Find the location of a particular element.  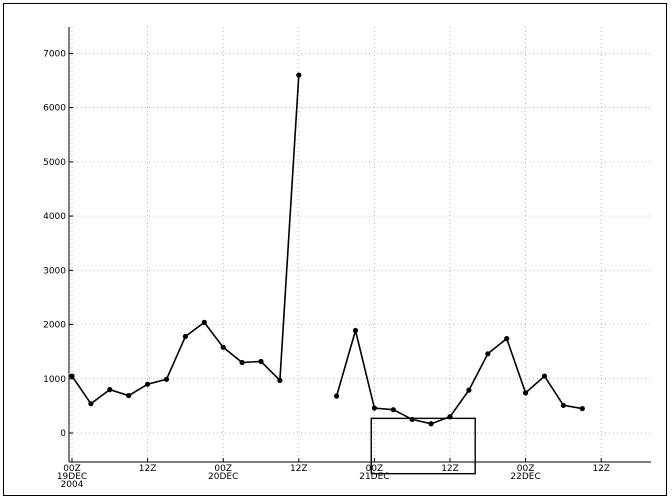

x-tick-label: 20DEC is located at coordinates (223, 477).